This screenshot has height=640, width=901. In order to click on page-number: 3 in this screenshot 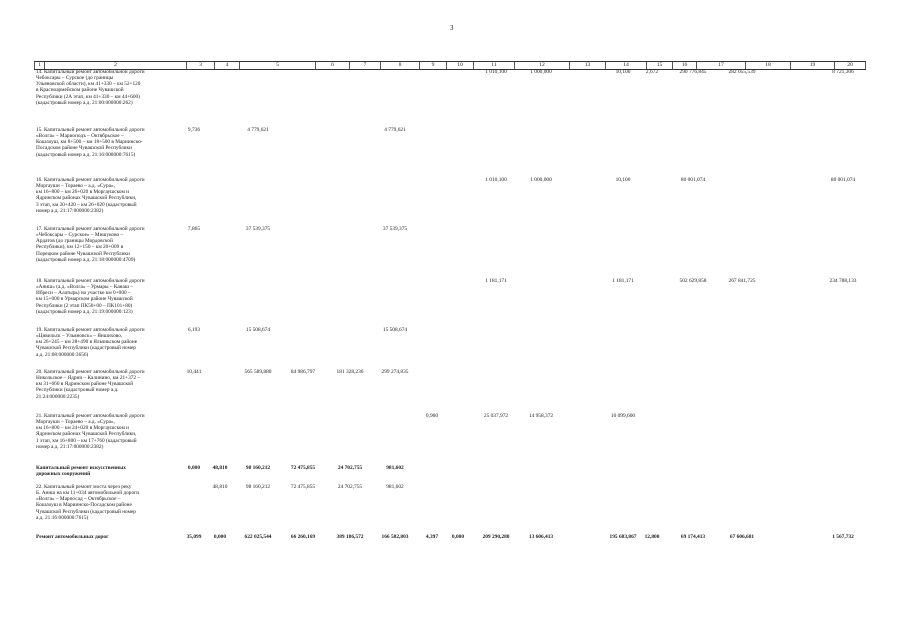, I will do `click(452, 28)`.